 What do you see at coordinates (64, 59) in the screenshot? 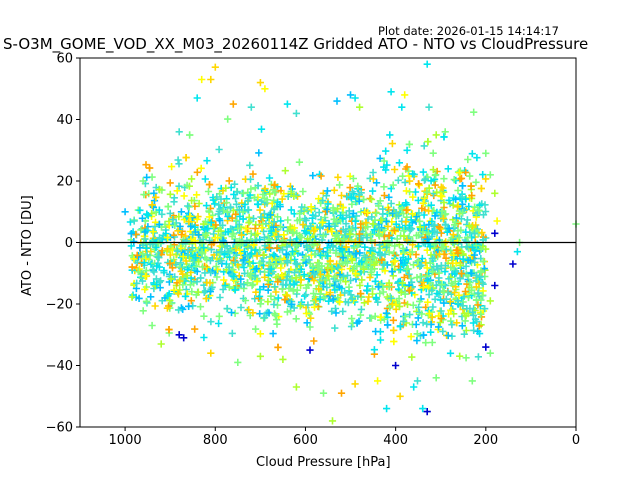
I see `y-tick-label: 60` at bounding box center [64, 59].